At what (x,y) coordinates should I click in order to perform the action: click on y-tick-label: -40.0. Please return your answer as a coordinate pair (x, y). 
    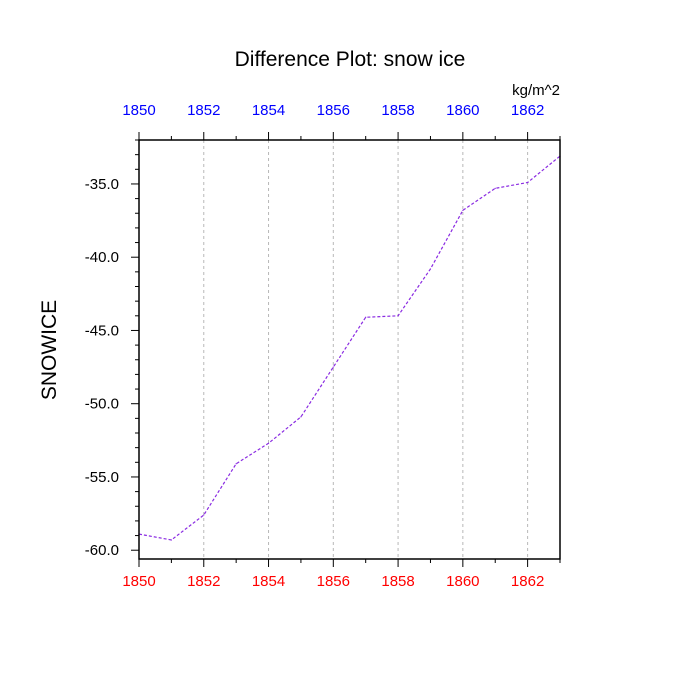
    Looking at the image, I should click on (102, 257).